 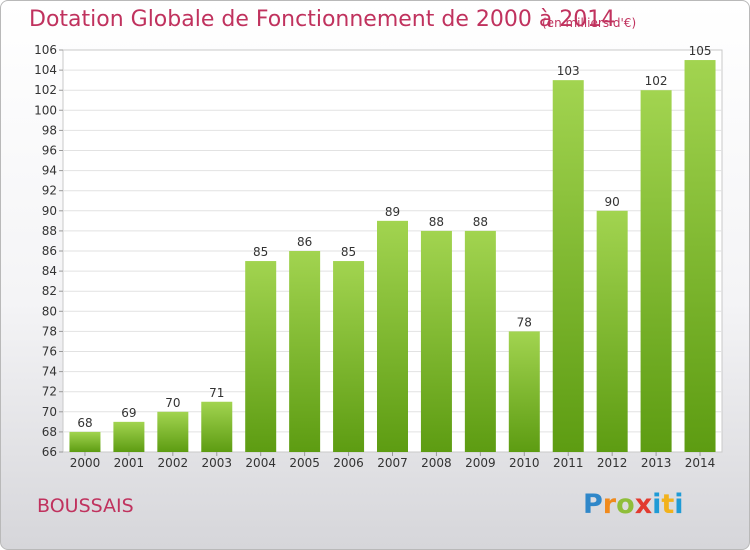 I want to click on data-label-2012: 90, so click(x=612, y=202).